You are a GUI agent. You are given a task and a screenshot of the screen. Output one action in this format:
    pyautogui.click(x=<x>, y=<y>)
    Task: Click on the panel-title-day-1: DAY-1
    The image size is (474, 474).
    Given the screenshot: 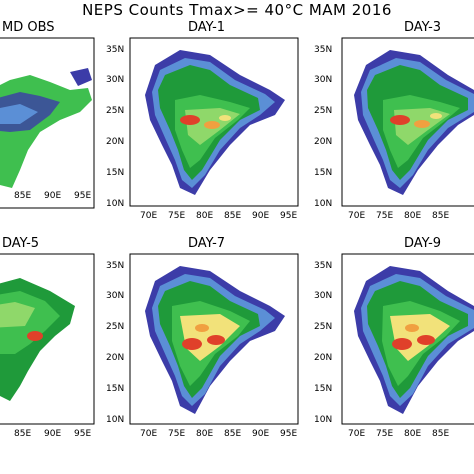 What is the action you would take?
    pyautogui.click(x=207, y=27)
    